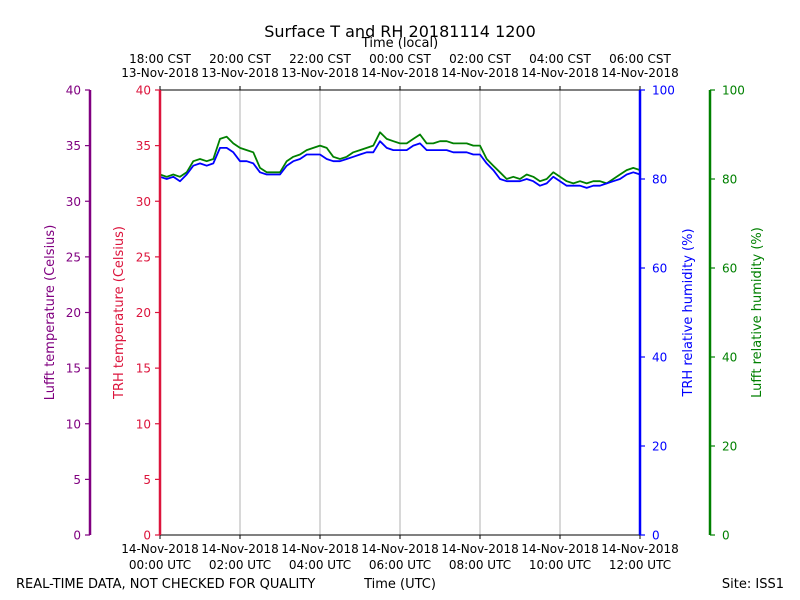  I want to click on top-axis-label: Time (local), so click(399, 43).